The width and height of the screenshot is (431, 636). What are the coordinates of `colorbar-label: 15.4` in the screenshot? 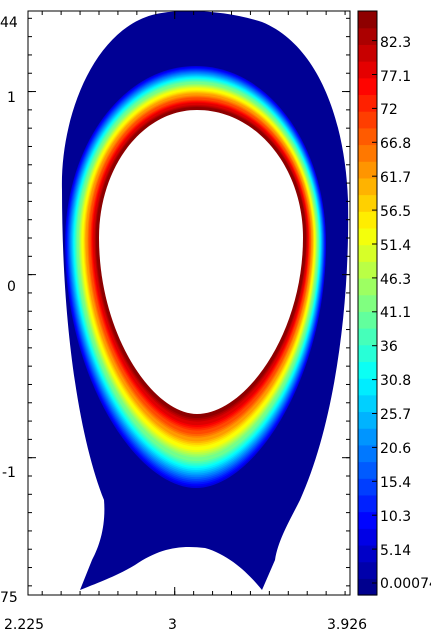 It's located at (395, 483).